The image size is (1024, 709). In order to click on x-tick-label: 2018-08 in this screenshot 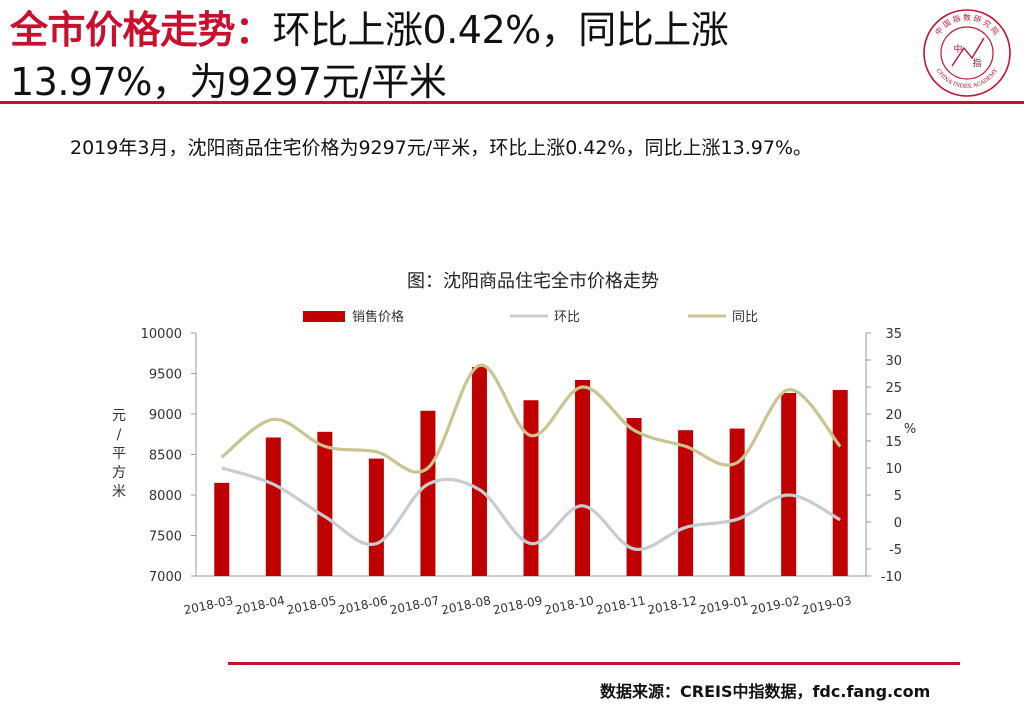, I will do `click(466, 605)`.